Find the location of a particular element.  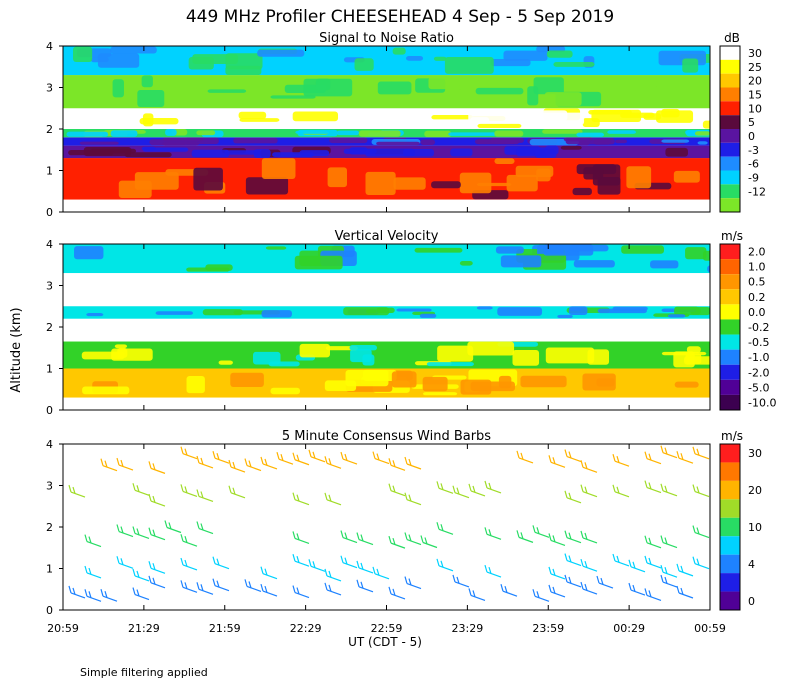

y-tick-label: 3 is located at coordinates (49, 88).